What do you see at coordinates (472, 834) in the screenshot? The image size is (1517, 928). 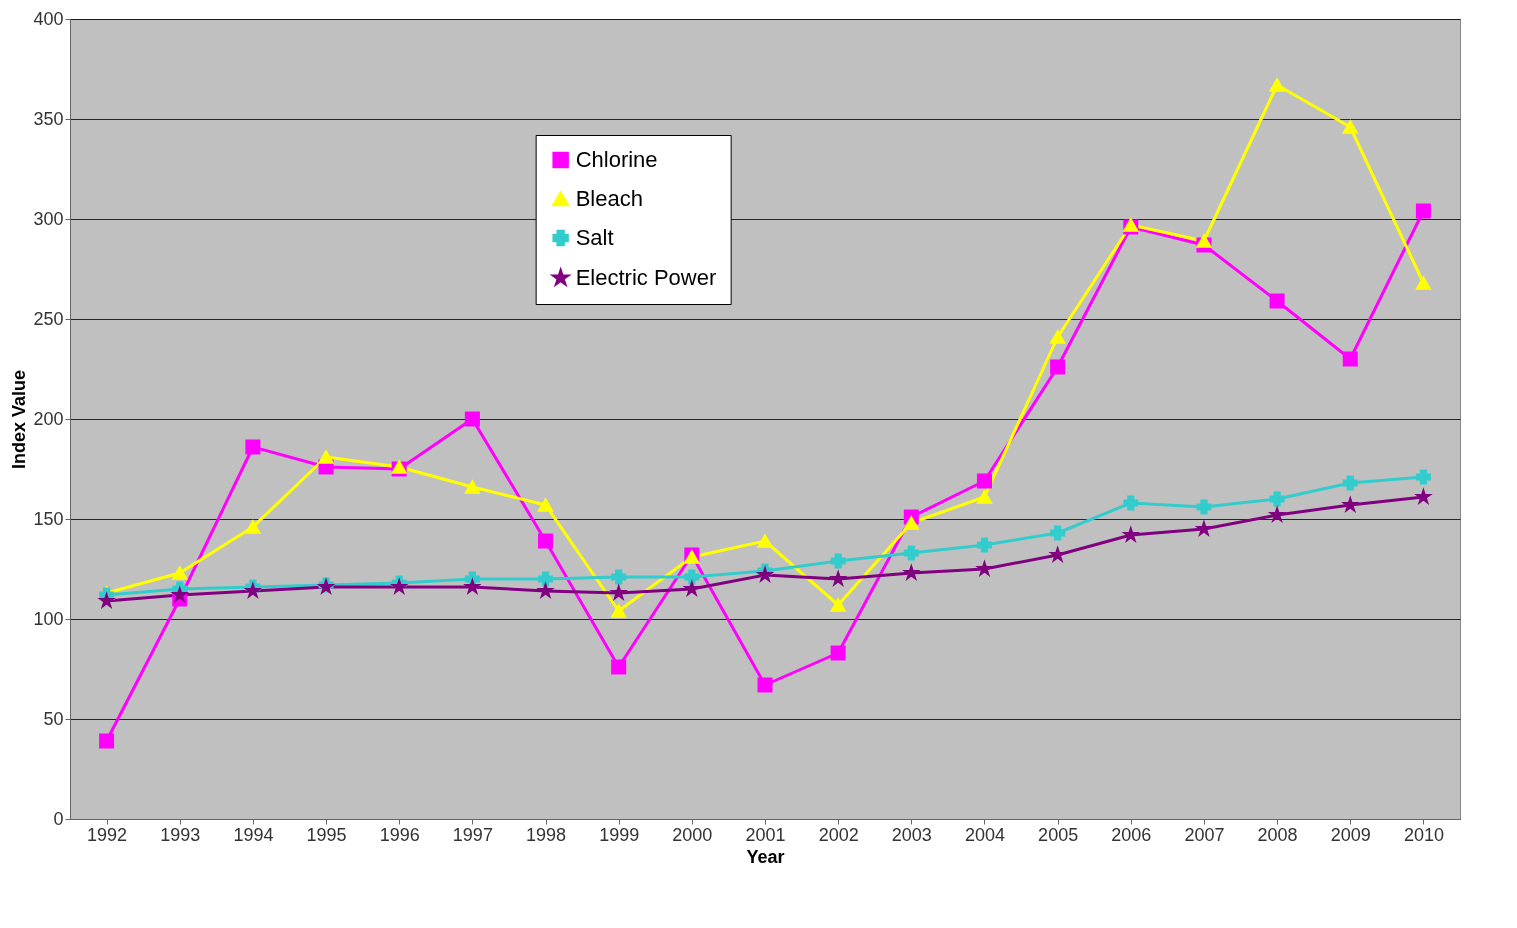 I see `x-tick-label: 1997` at bounding box center [472, 834].